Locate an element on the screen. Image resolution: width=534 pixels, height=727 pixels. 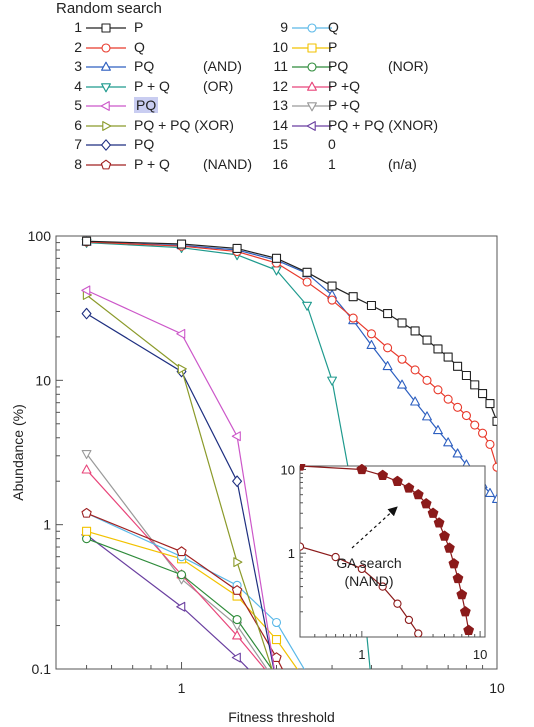
legend-entry: 6 PQ + PQ (XOR) is located at coordinates (267, 126).